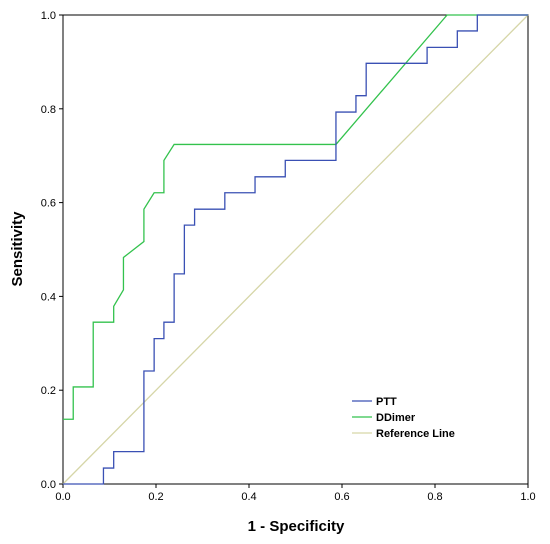 The height and width of the screenshot is (544, 550). I want to click on legend-label-reference: Reference Line, so click(415, 434).